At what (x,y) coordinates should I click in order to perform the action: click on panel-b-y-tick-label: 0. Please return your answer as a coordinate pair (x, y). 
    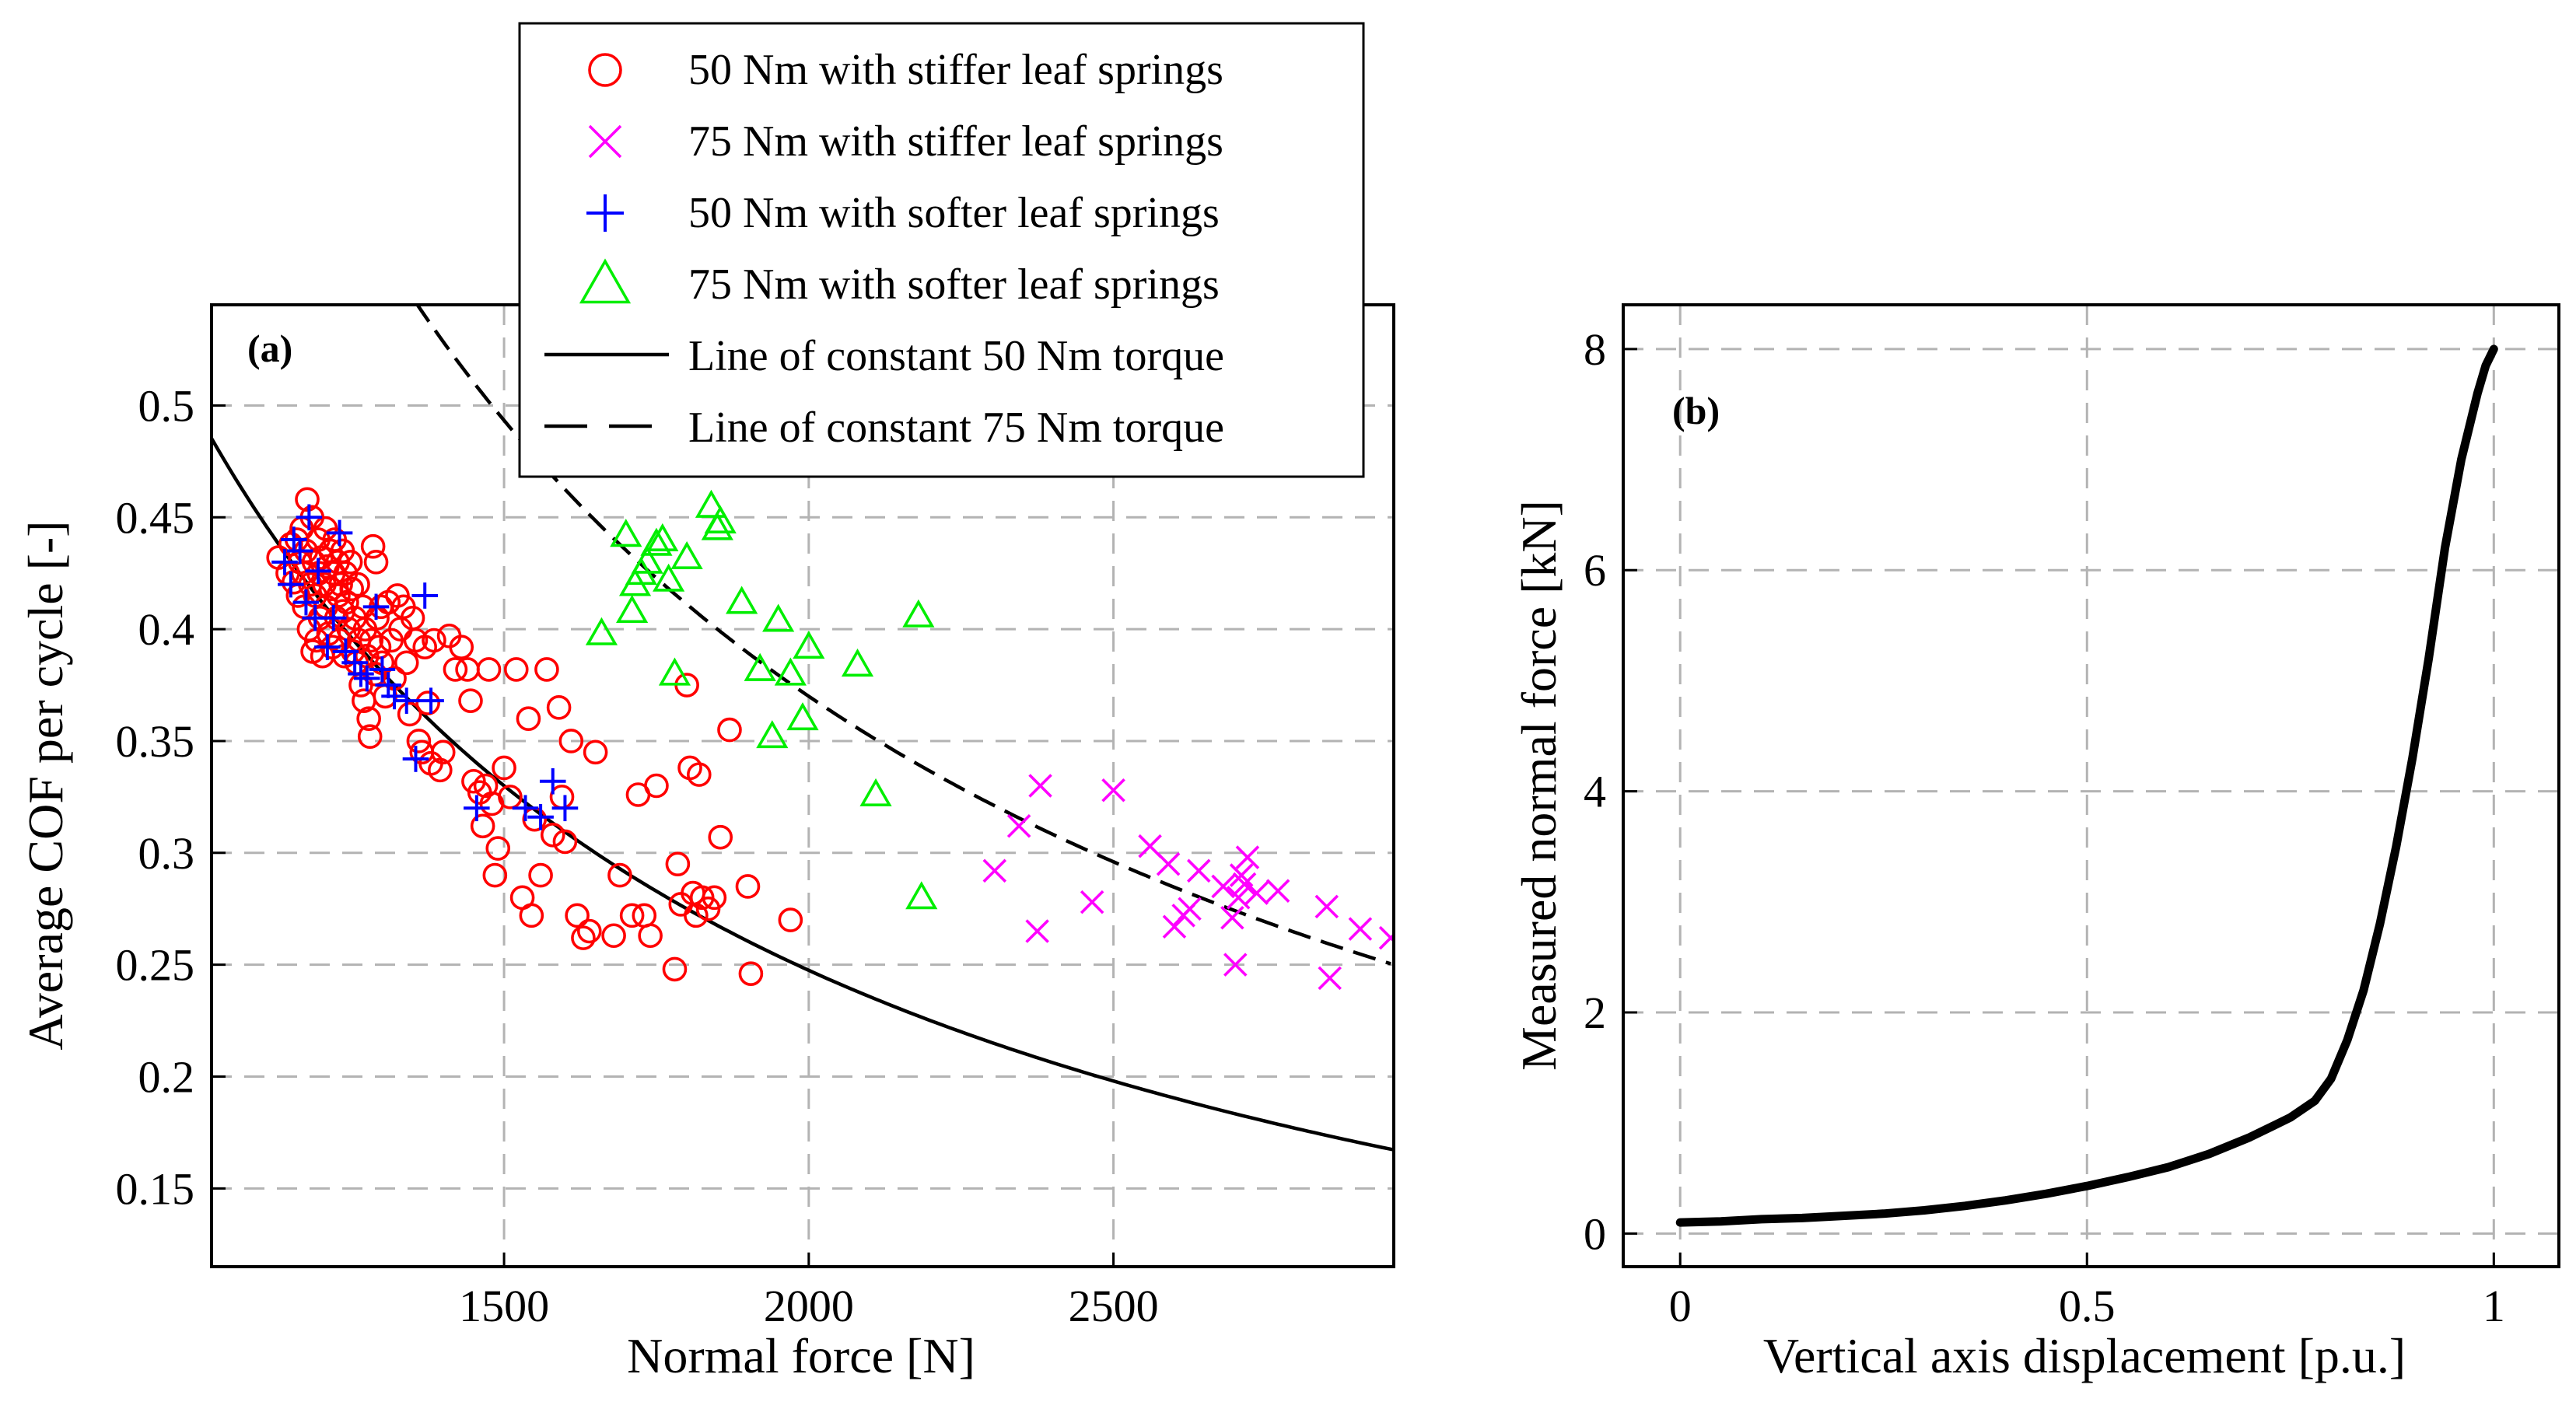
    Looking at the image, I should click on (1595, 1233).